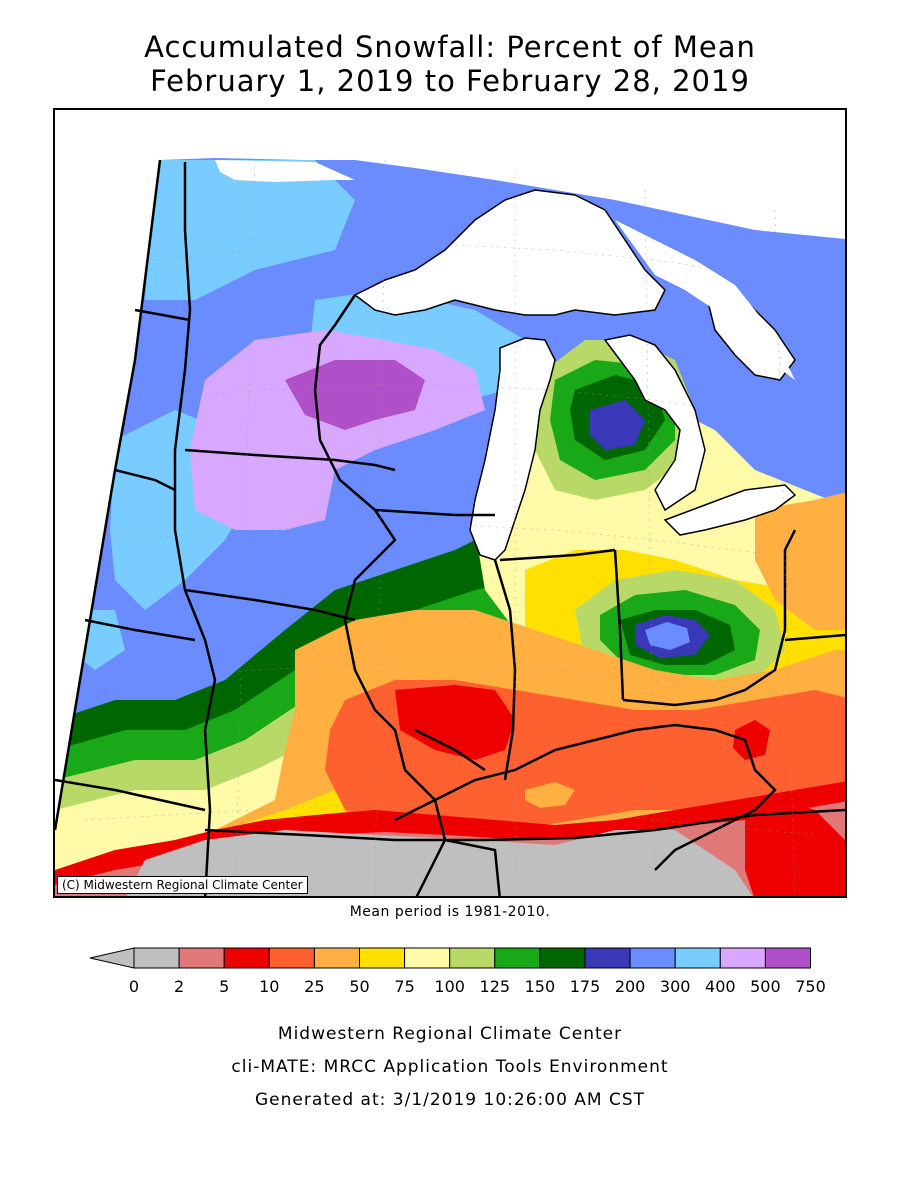  I want to click on legend-tick-label: 150, so click(540, 986).